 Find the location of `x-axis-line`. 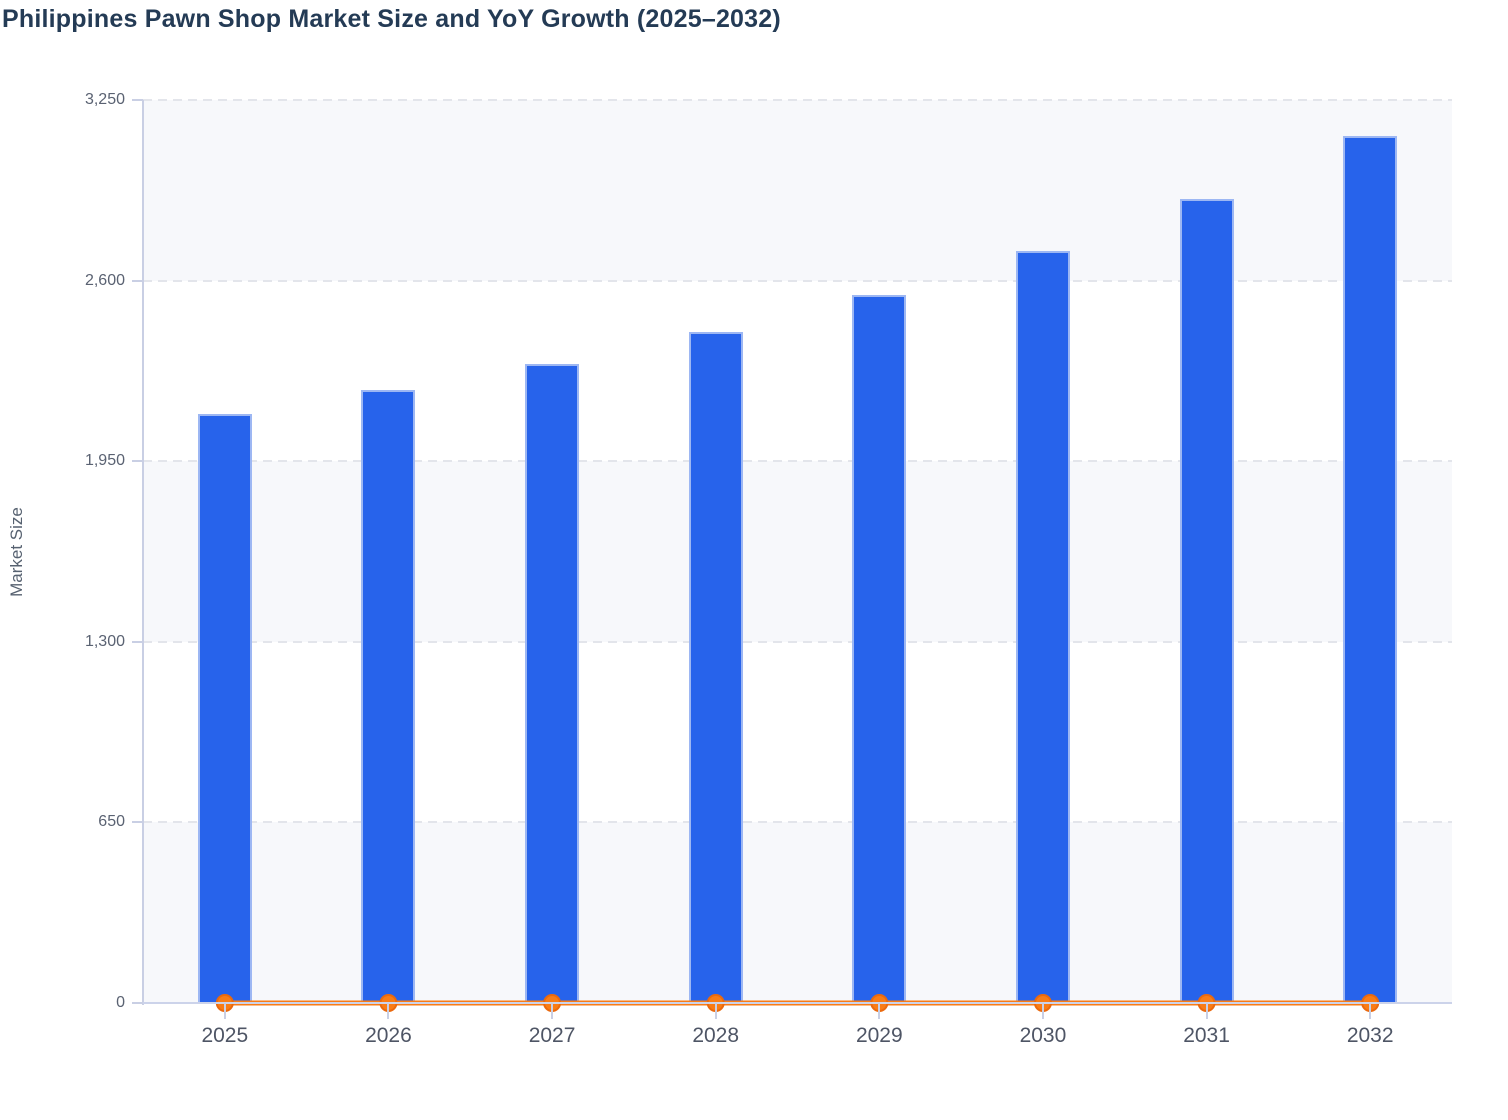

x-axis-line is located at coordinates (797, 1003).